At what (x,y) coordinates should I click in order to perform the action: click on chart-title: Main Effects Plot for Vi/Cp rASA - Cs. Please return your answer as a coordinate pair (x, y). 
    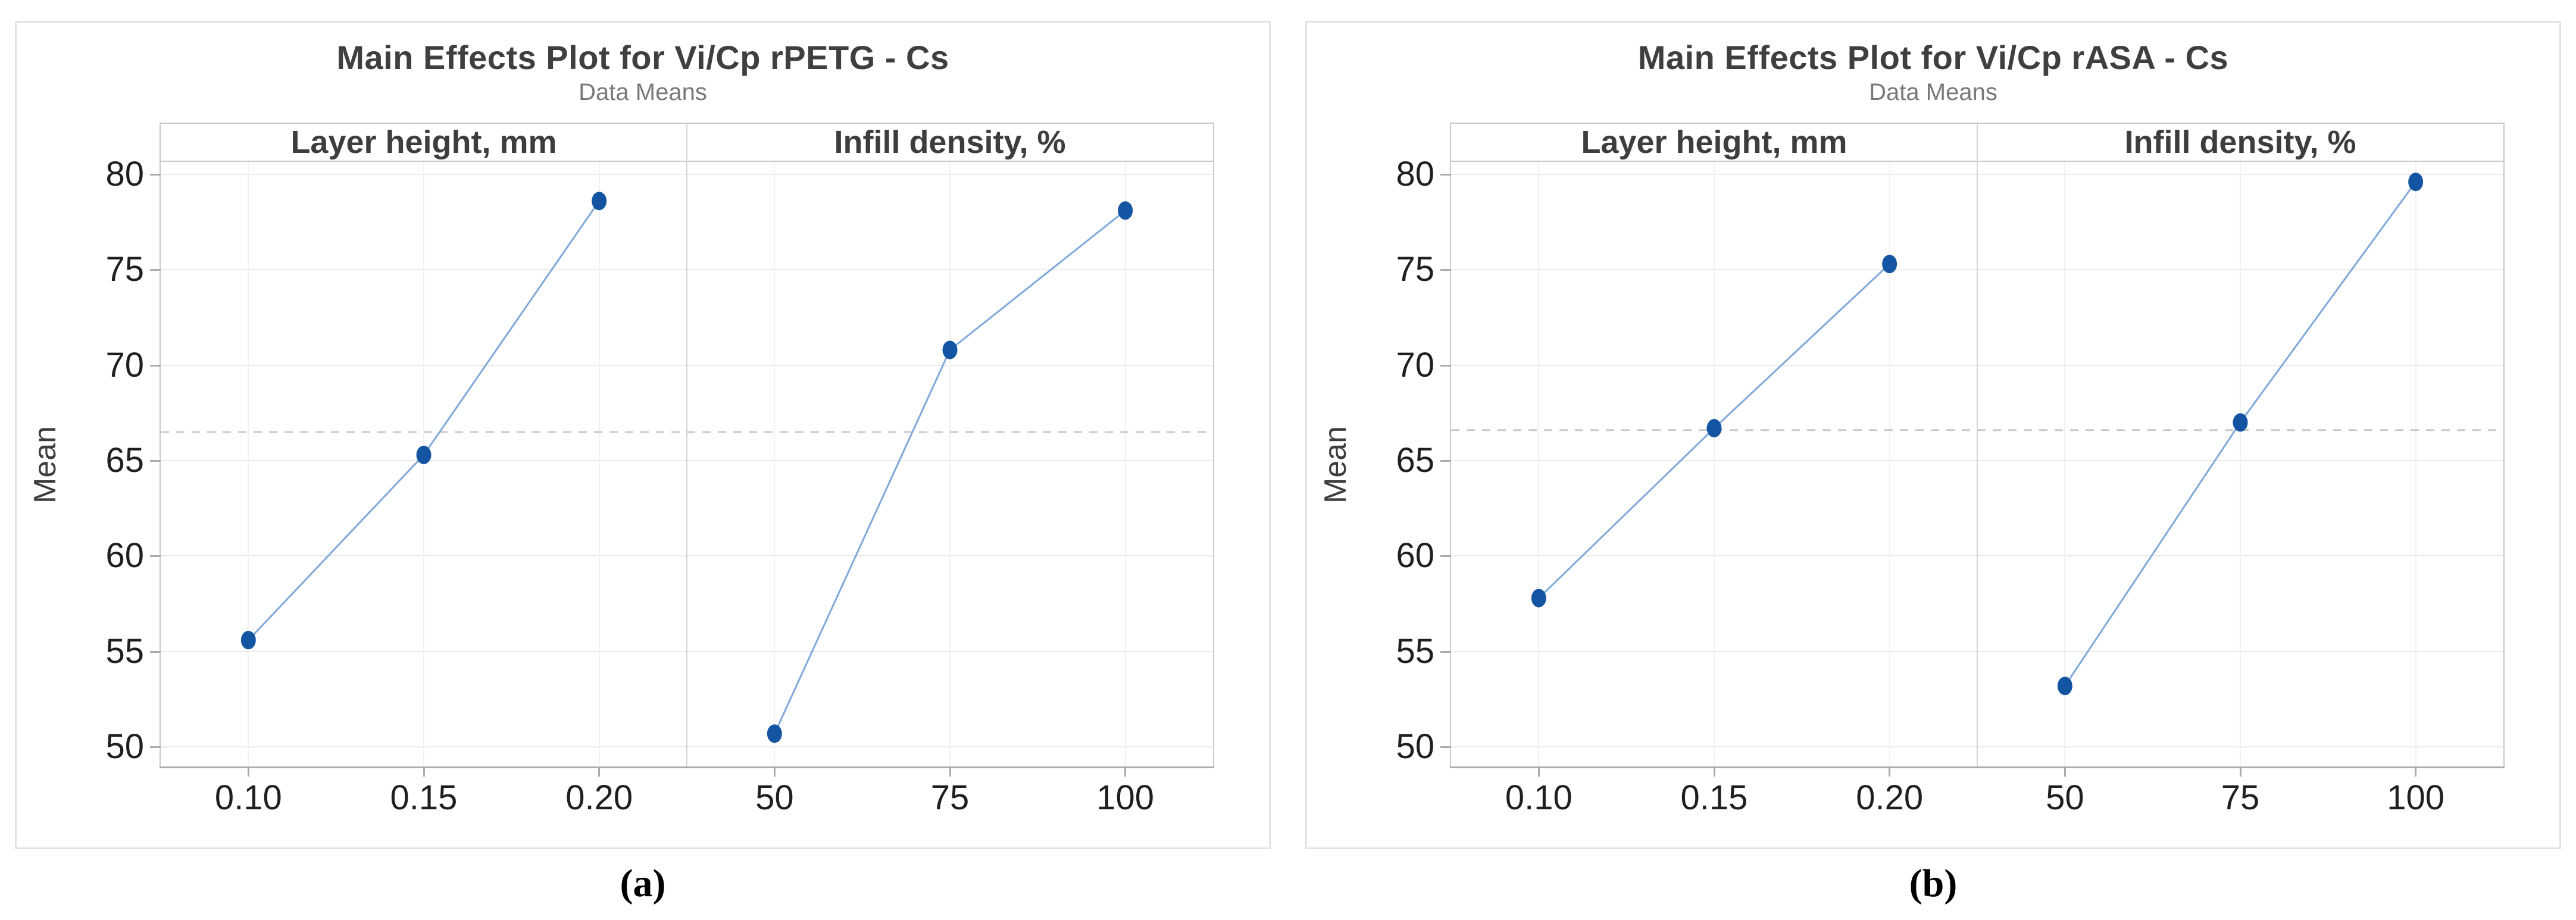
    Looking at the image, I should click on (1933, 58).